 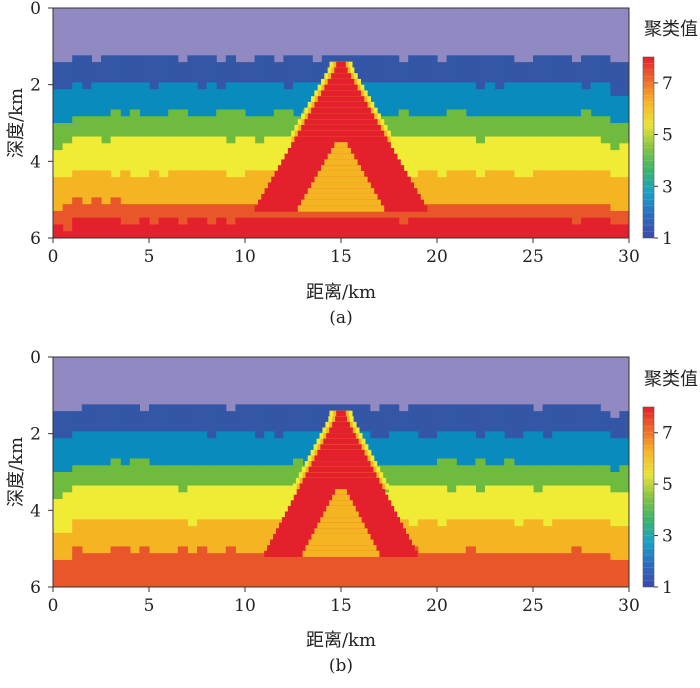 I want to click on colorbar-tick-label: 3, so click(x=667, y=537).